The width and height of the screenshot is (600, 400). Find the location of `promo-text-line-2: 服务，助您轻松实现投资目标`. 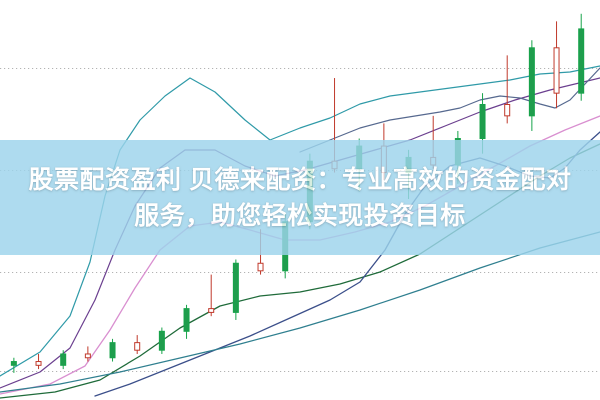

promo-text-line-2: 服务，助您轻松实现投资目标 is located at coordinates (300, 215).